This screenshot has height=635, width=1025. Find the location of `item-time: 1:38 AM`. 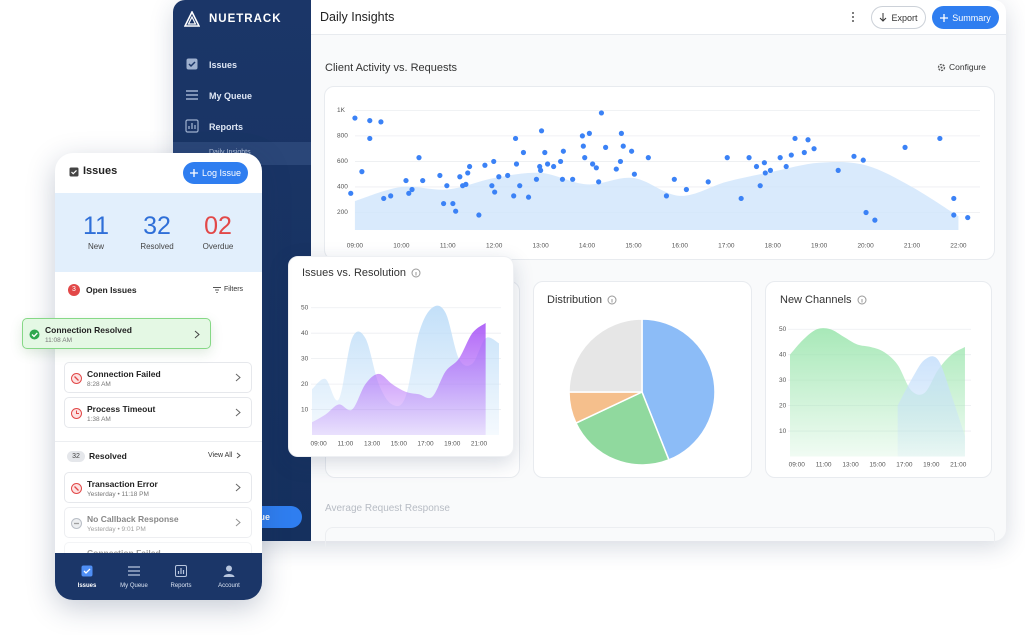

item-time: 1:38 AM is located at coordinates (99, 419).